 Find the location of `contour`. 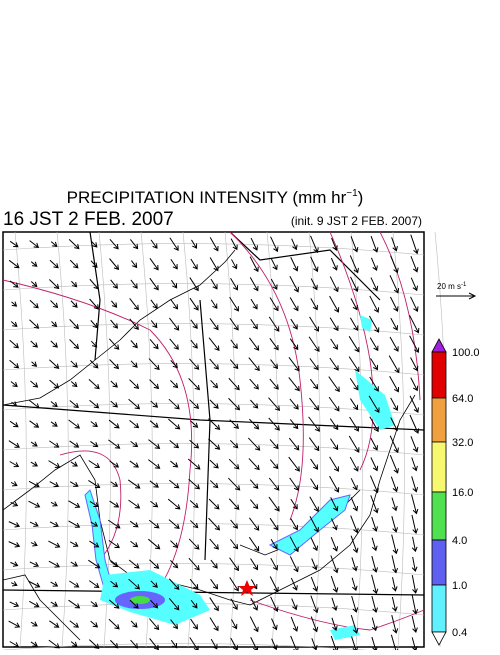

contour is located at coordinates (400, 316).